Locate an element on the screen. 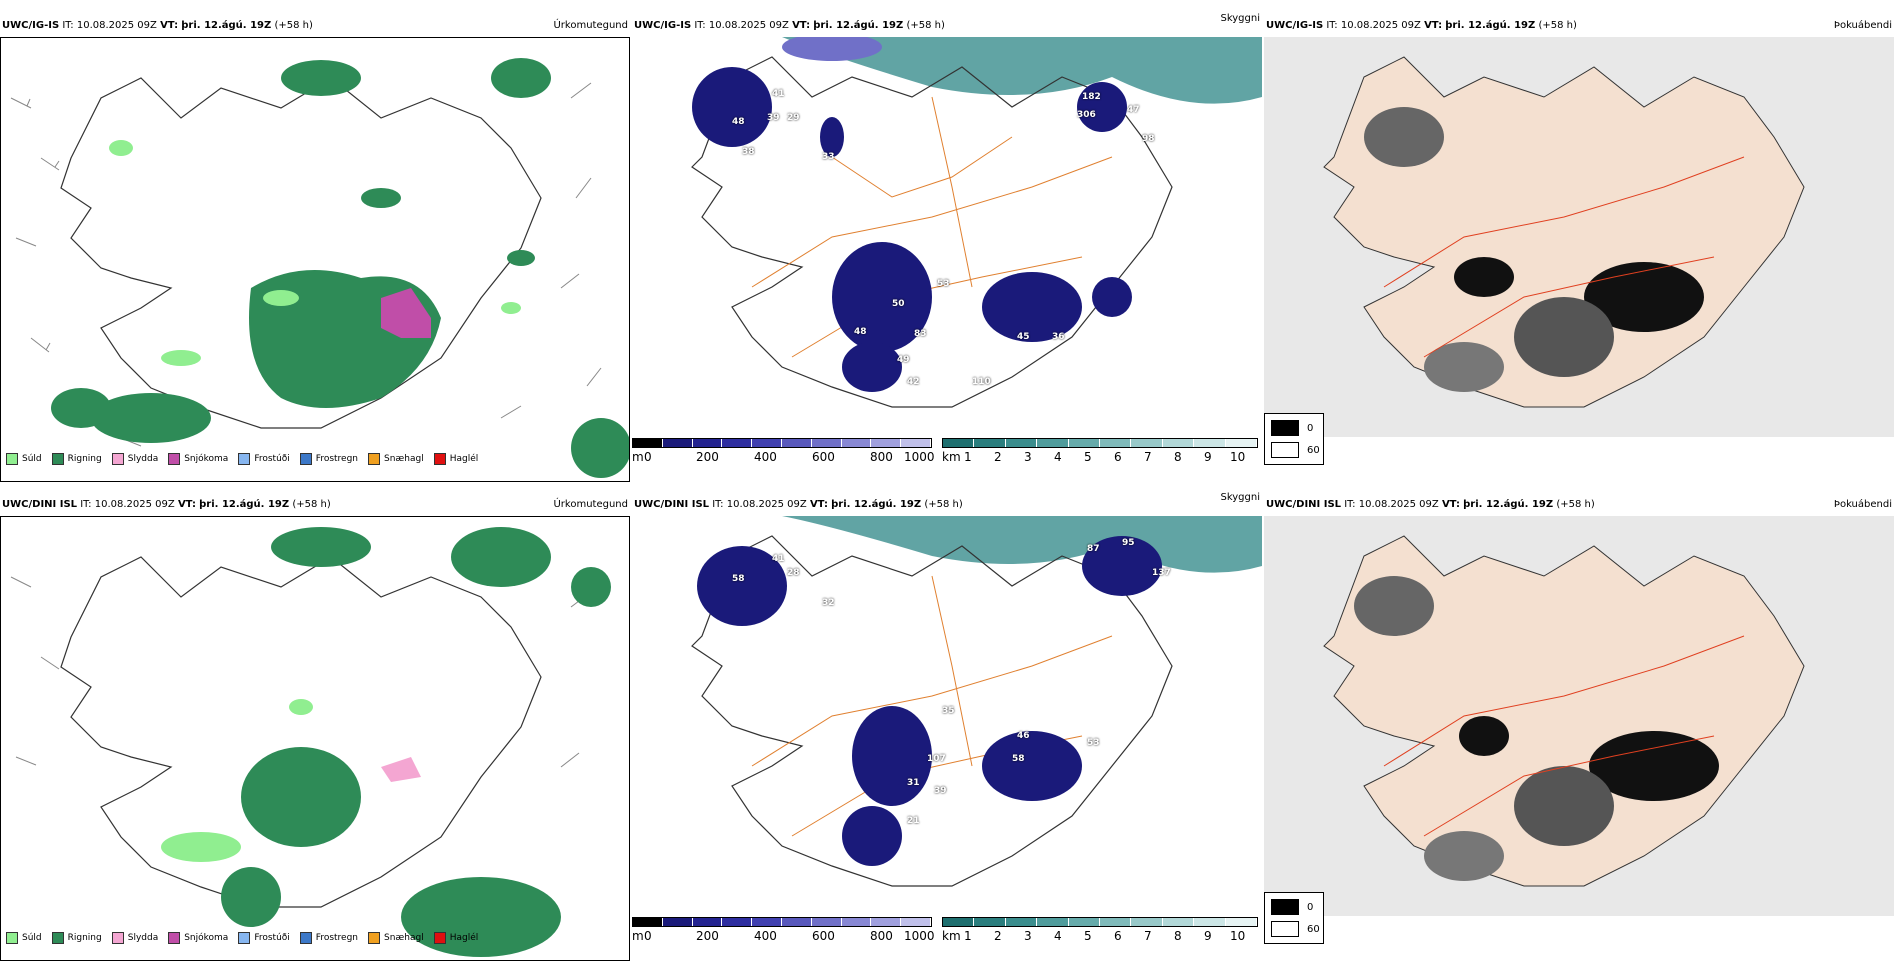  ceiling-value: 58 is located at coordinates (1018, 759).